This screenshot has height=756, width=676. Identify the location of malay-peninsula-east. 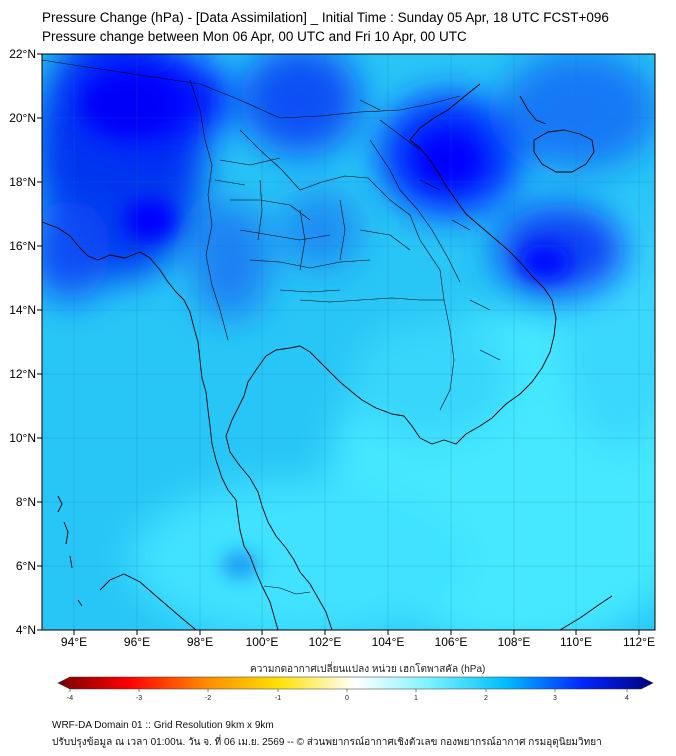
(279, 512).